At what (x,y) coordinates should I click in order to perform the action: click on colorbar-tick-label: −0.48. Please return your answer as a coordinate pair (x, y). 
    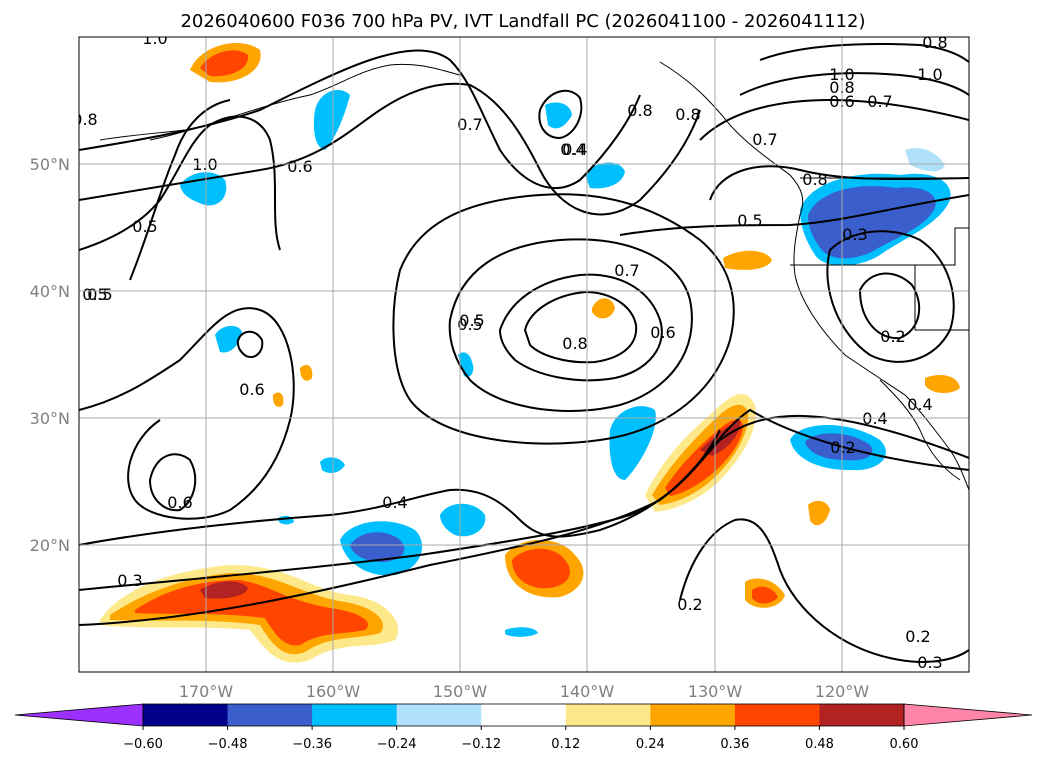
    Looking at the image, I should click on (228, 744).